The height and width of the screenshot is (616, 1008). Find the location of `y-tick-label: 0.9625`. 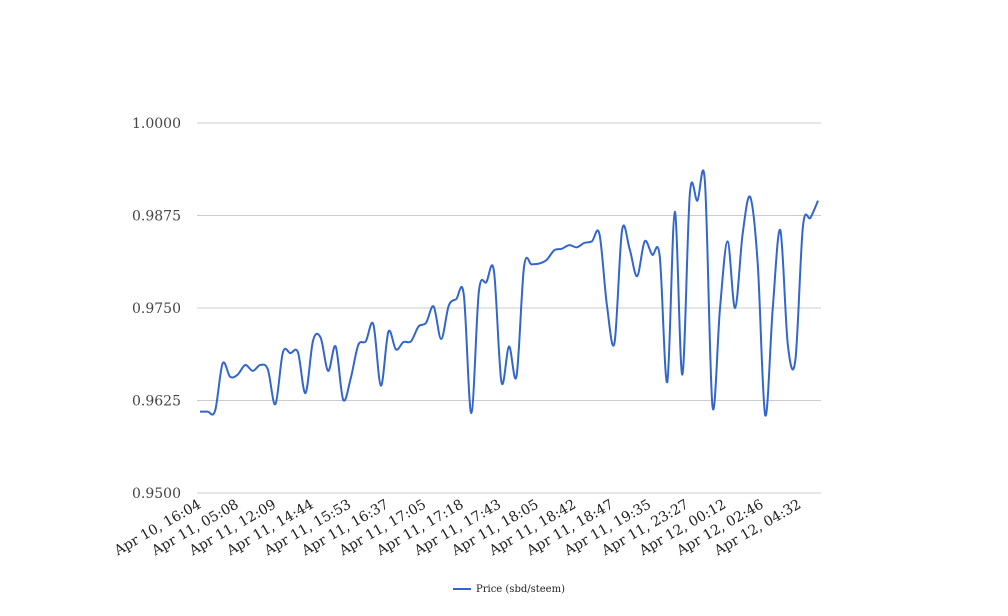

y-tick-label: 0.9625 is located at coordinates (156, 402).